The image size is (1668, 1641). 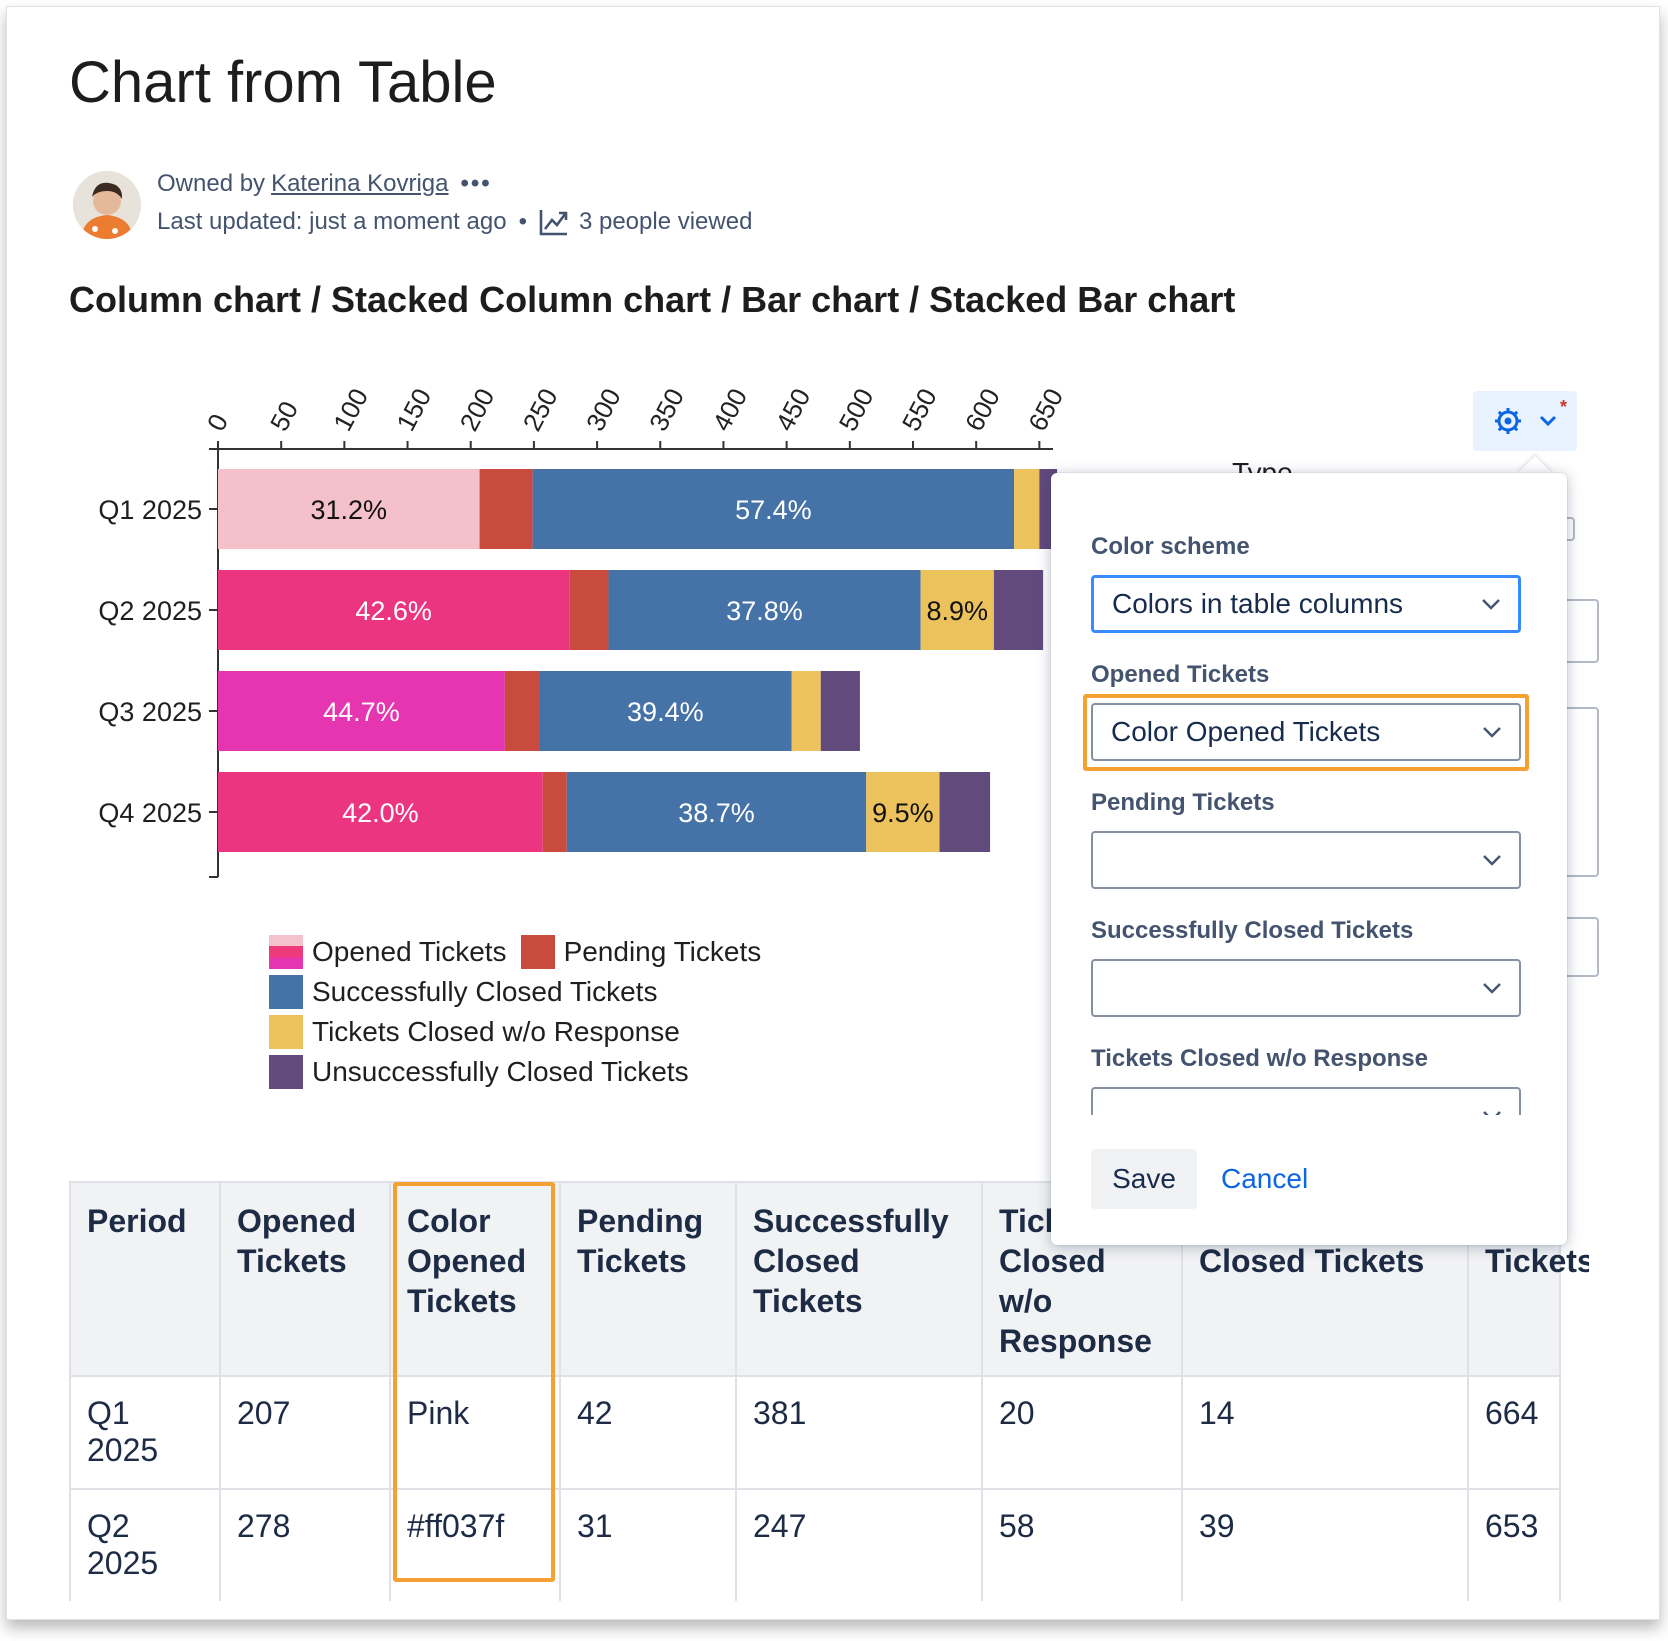 I want to click on table-cell: 207, so click(x=305, y=1432).